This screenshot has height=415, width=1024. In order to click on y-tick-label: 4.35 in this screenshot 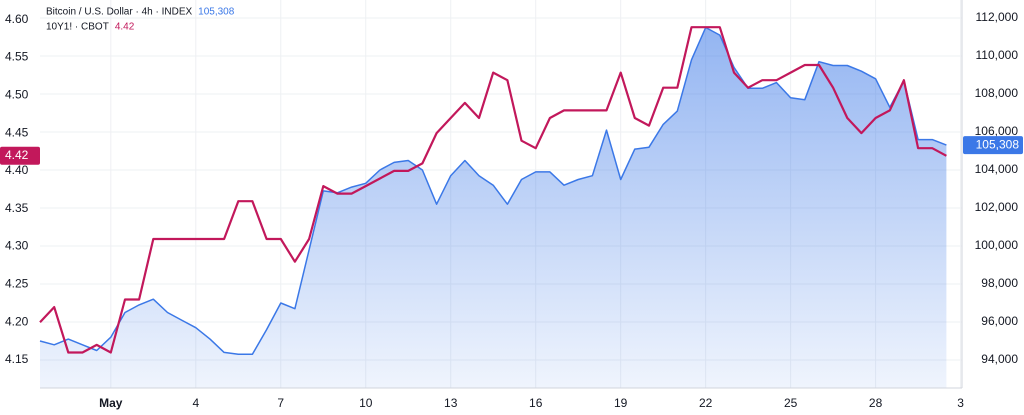, I will do `click(17, 208)`.